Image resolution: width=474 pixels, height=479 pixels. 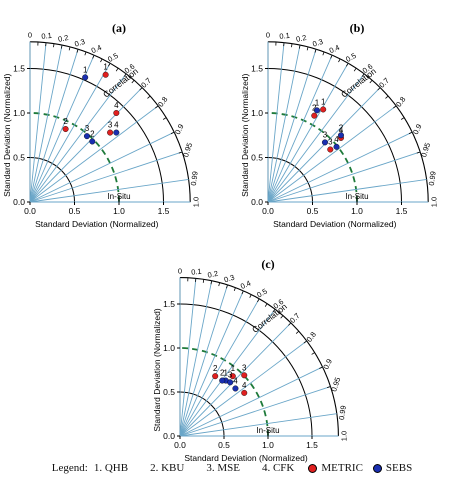 What do you see at coordinates (311, 337) in the screenshot?
I see `correlation-tick-label: 0.8` at bounding box center [311, 337].